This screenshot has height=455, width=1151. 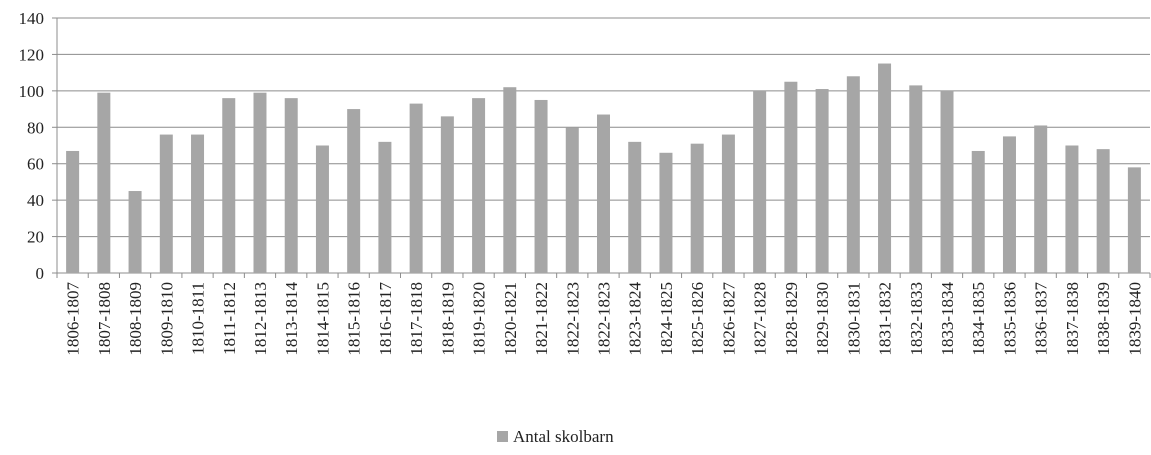 I want to click on x-tick-label: 1831-1832, so click(x=885, y=319).